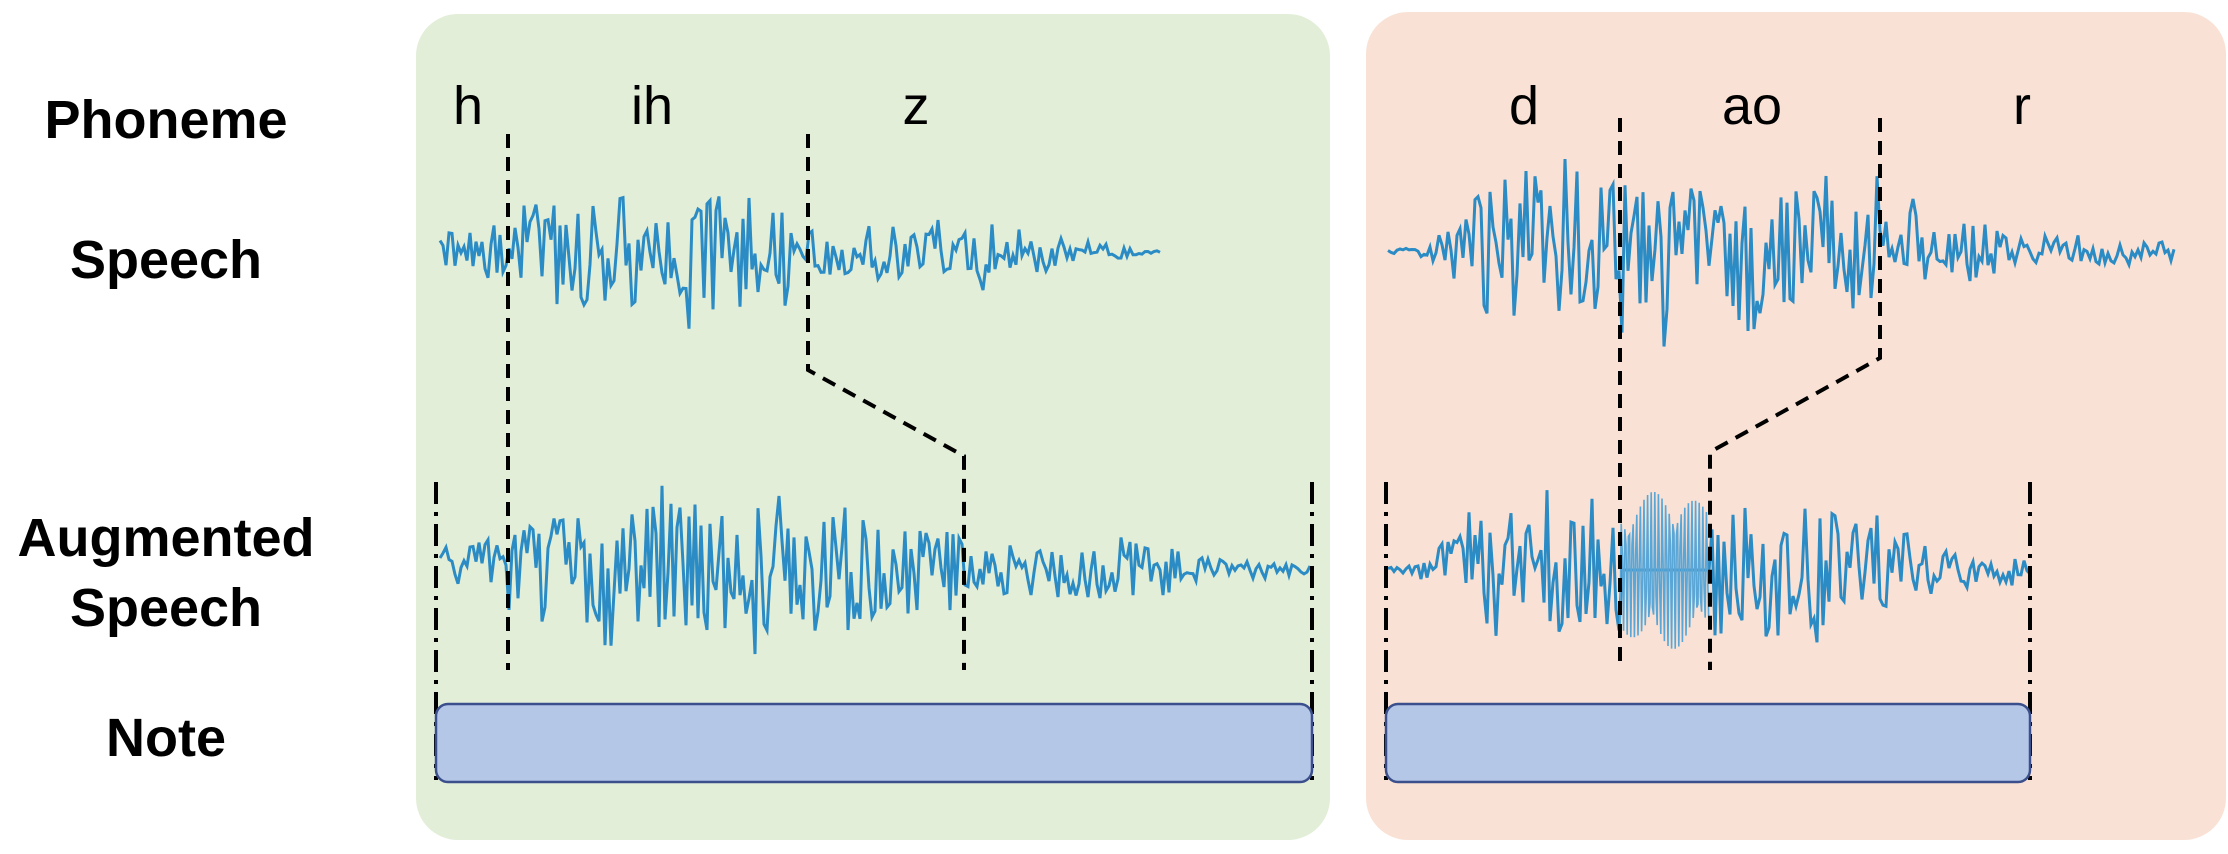 The width and height of the screenshot is (2228, 854). Describe the element at coordinates (468, 106) in the screenshot. I see `phoneme-h: h` at that location.